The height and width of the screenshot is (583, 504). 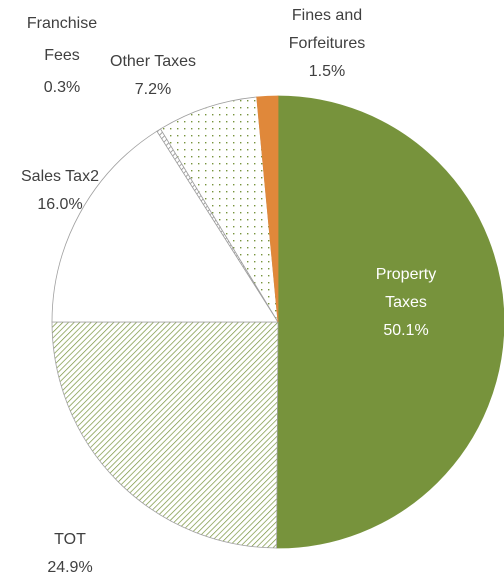 I want to click on value-label: 16.0%, so click(x=60, y=204).